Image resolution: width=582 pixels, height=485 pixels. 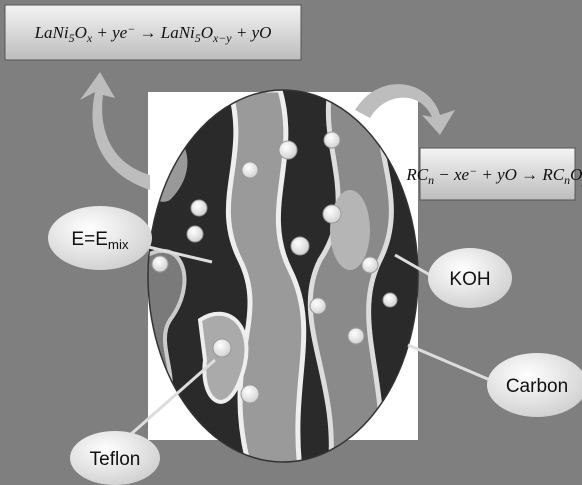 I want to click on arrow-left, so click(x=115, y=131).